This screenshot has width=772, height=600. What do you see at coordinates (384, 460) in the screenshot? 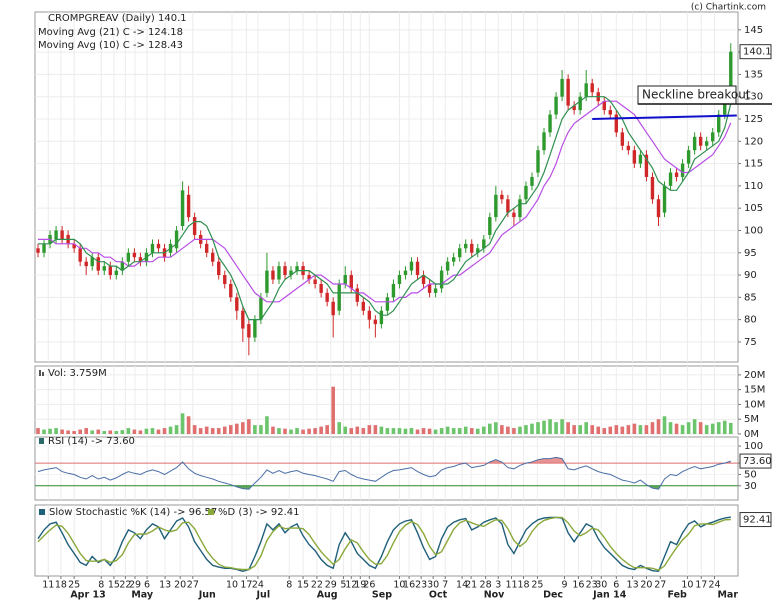
I see `threshold-fill` at bounding box center [384, 460].